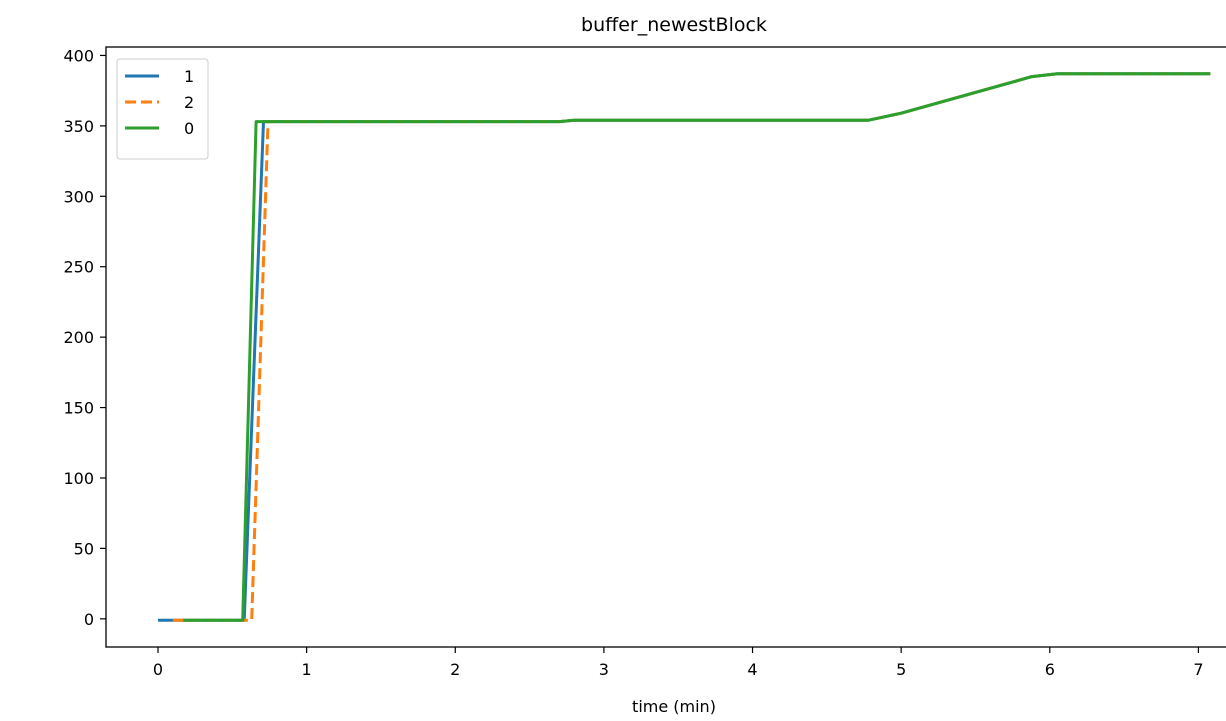 The image size is (1226, 721). Describe the element at coordinates (189, 128) in the screenshot. I see `legend-label-0: 0` at that location.